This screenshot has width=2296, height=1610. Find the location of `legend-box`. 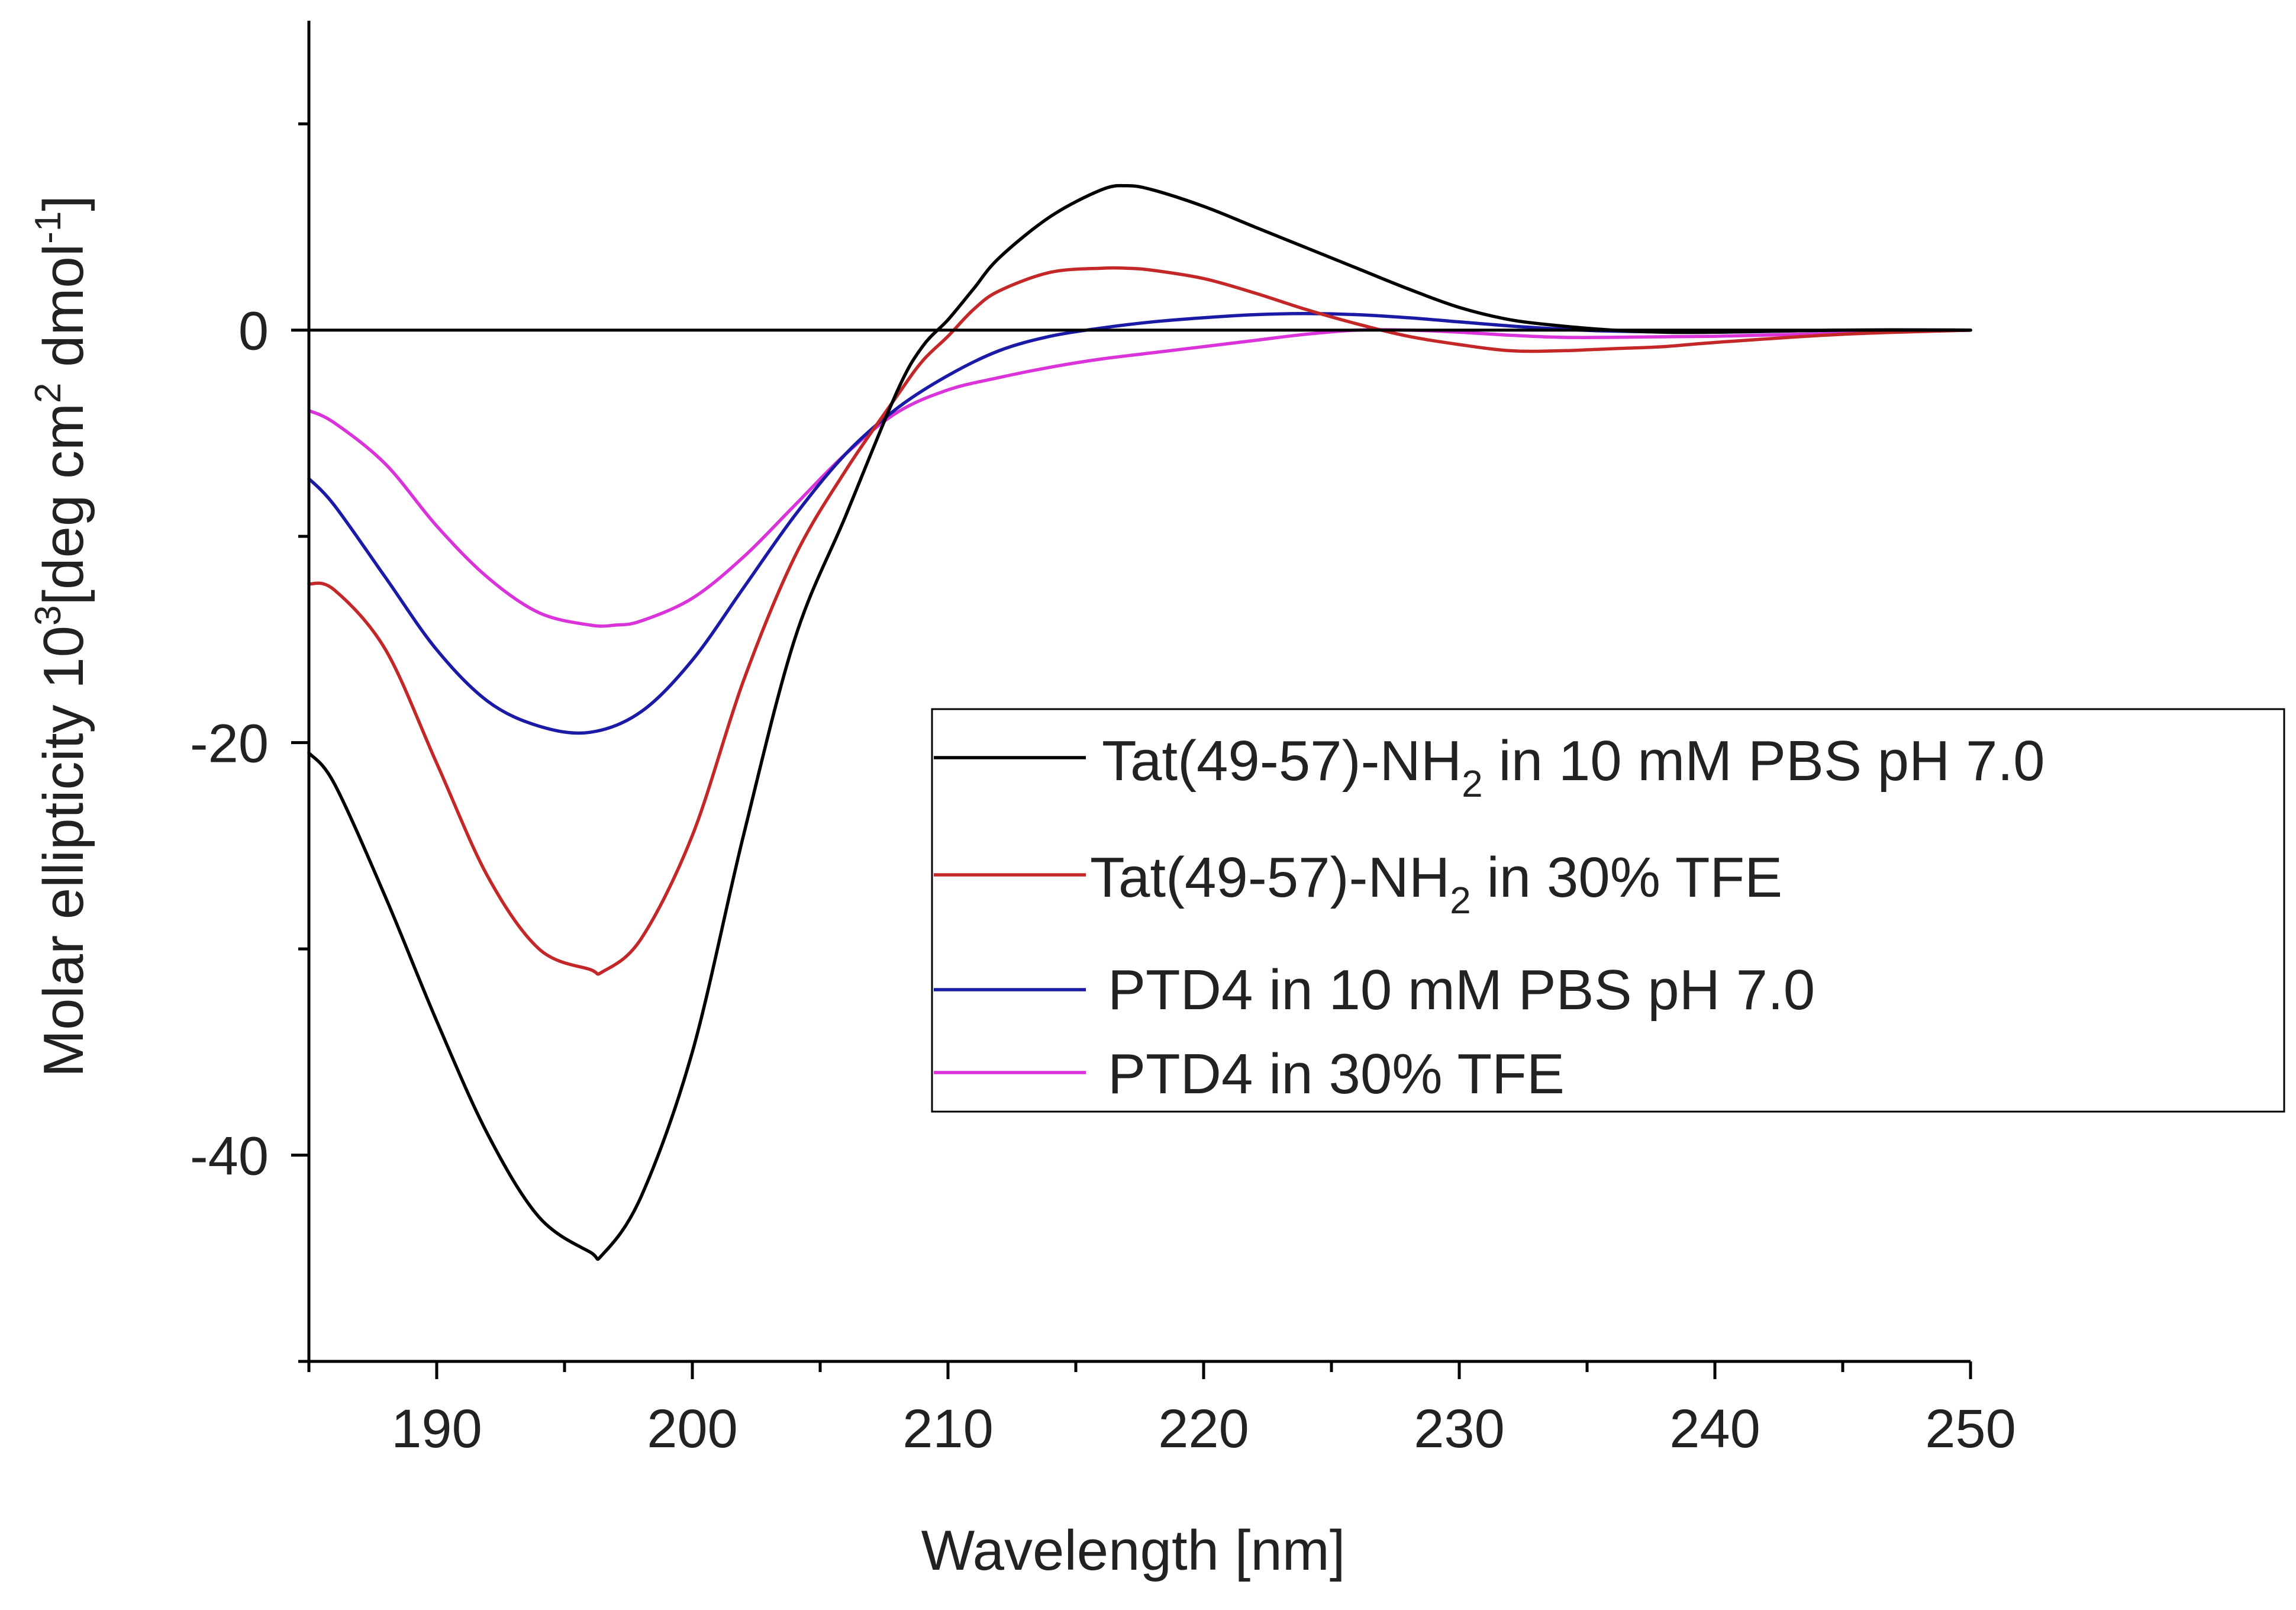

legend-box is located at coordinates (1608, 910).